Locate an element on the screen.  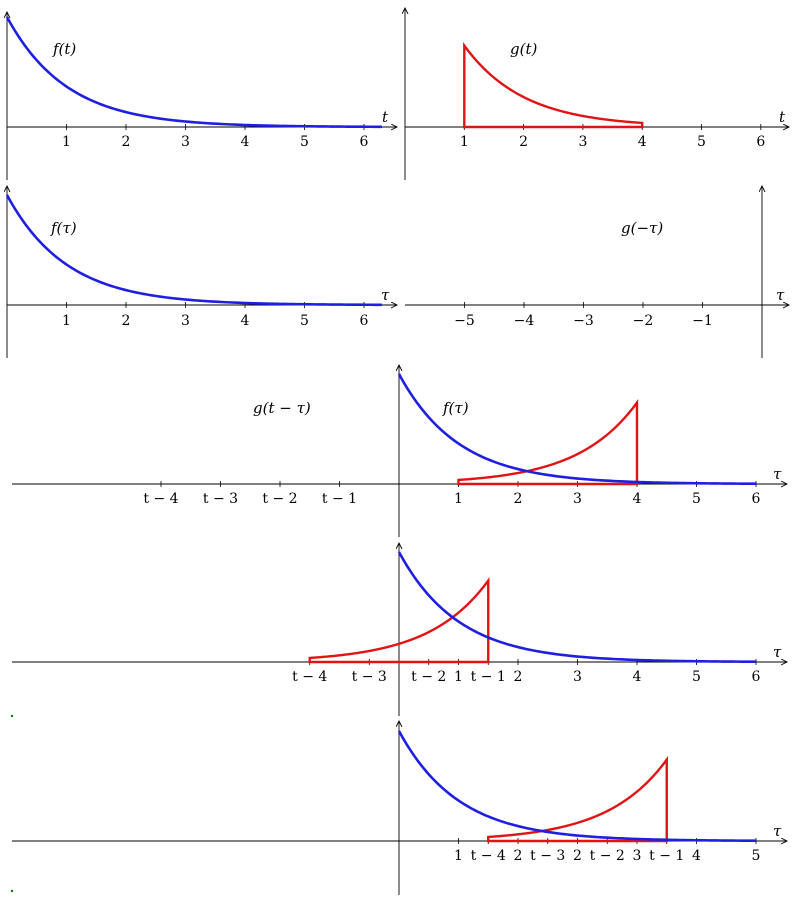
panel-f-of-t: 1 2 3 4 5 6 t f(t) is located at coordinates (202, 96).